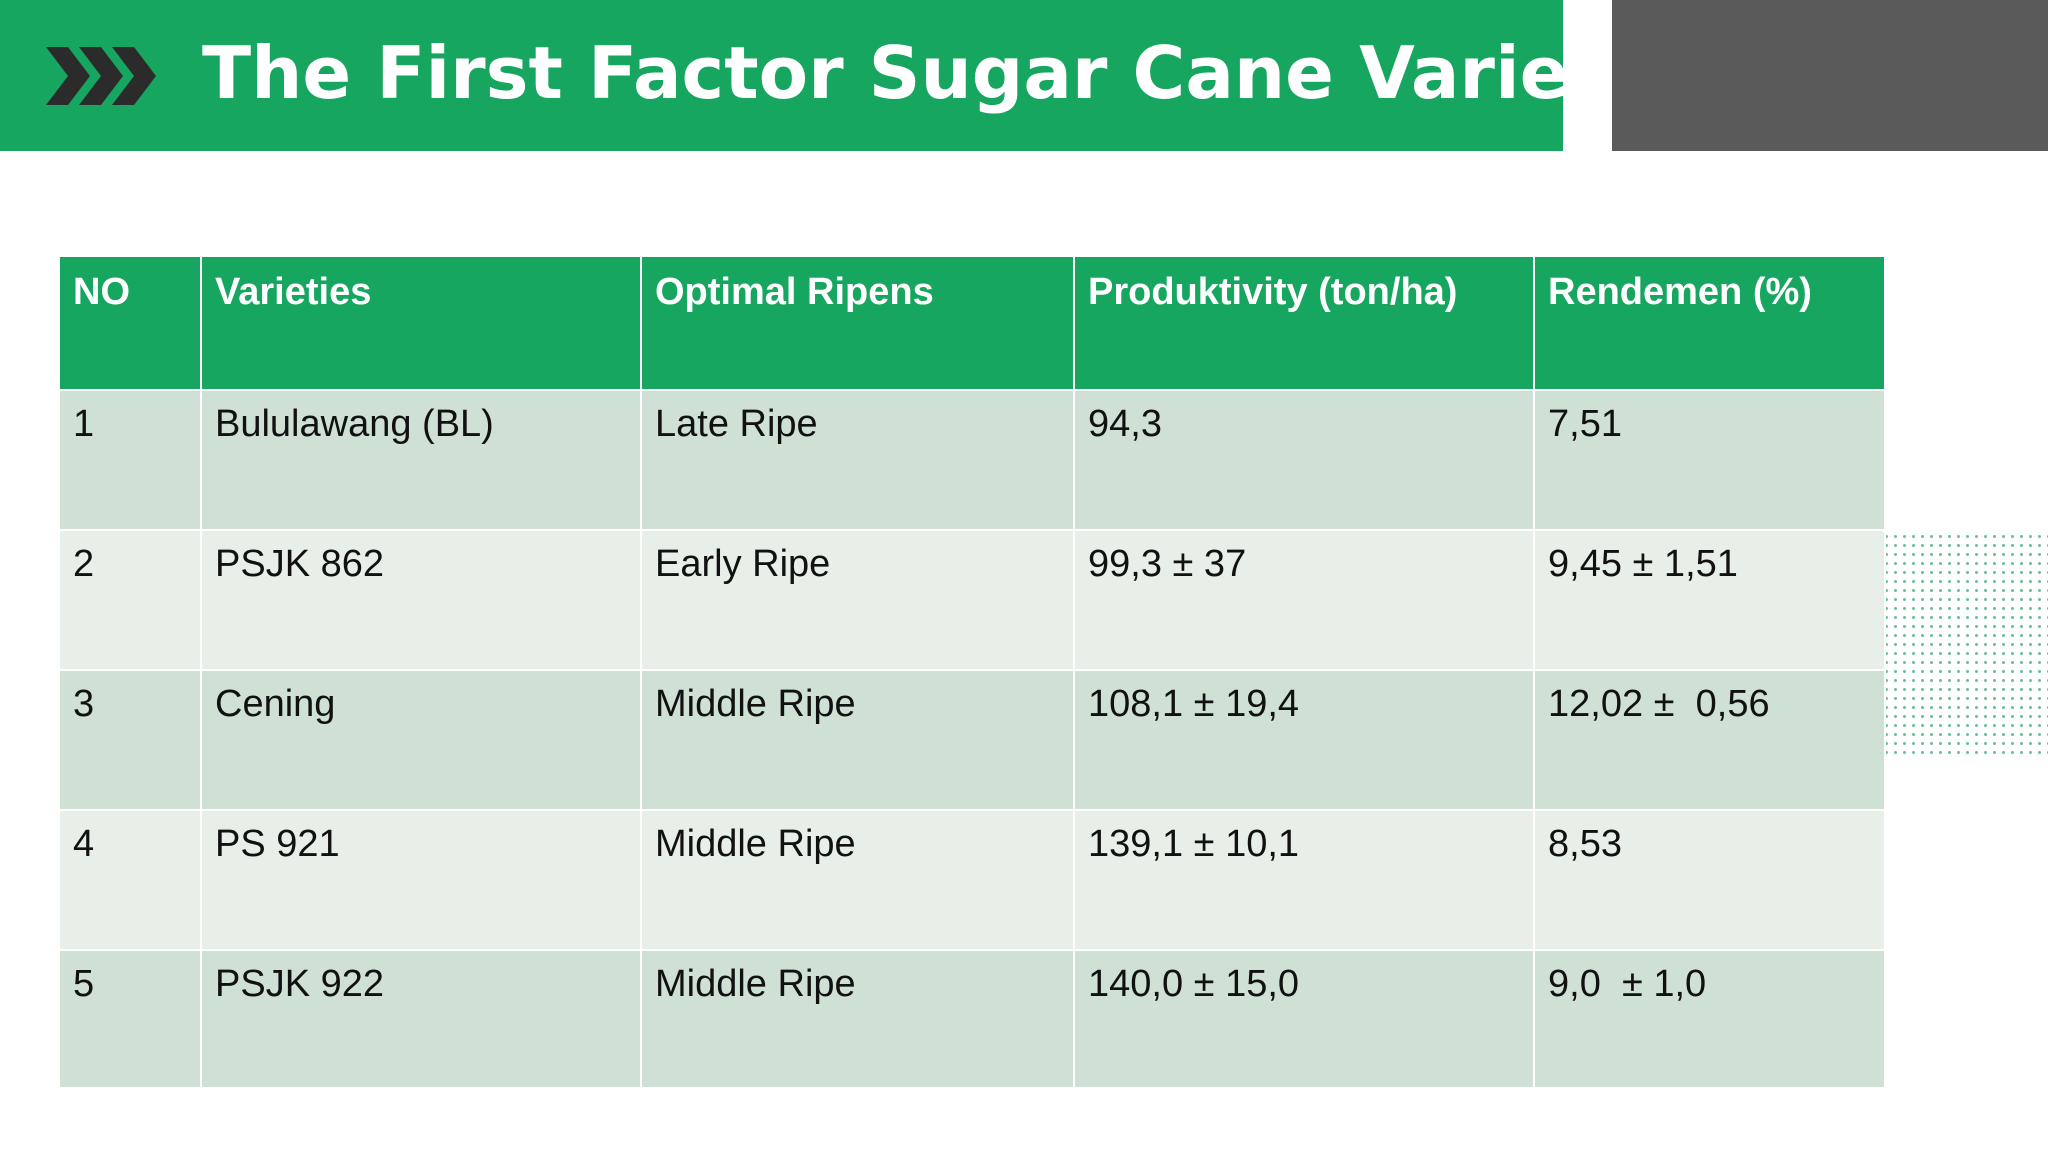  I want to click on column-header-produktivity: Produktivity (ton/ha), so click(1304, 323).